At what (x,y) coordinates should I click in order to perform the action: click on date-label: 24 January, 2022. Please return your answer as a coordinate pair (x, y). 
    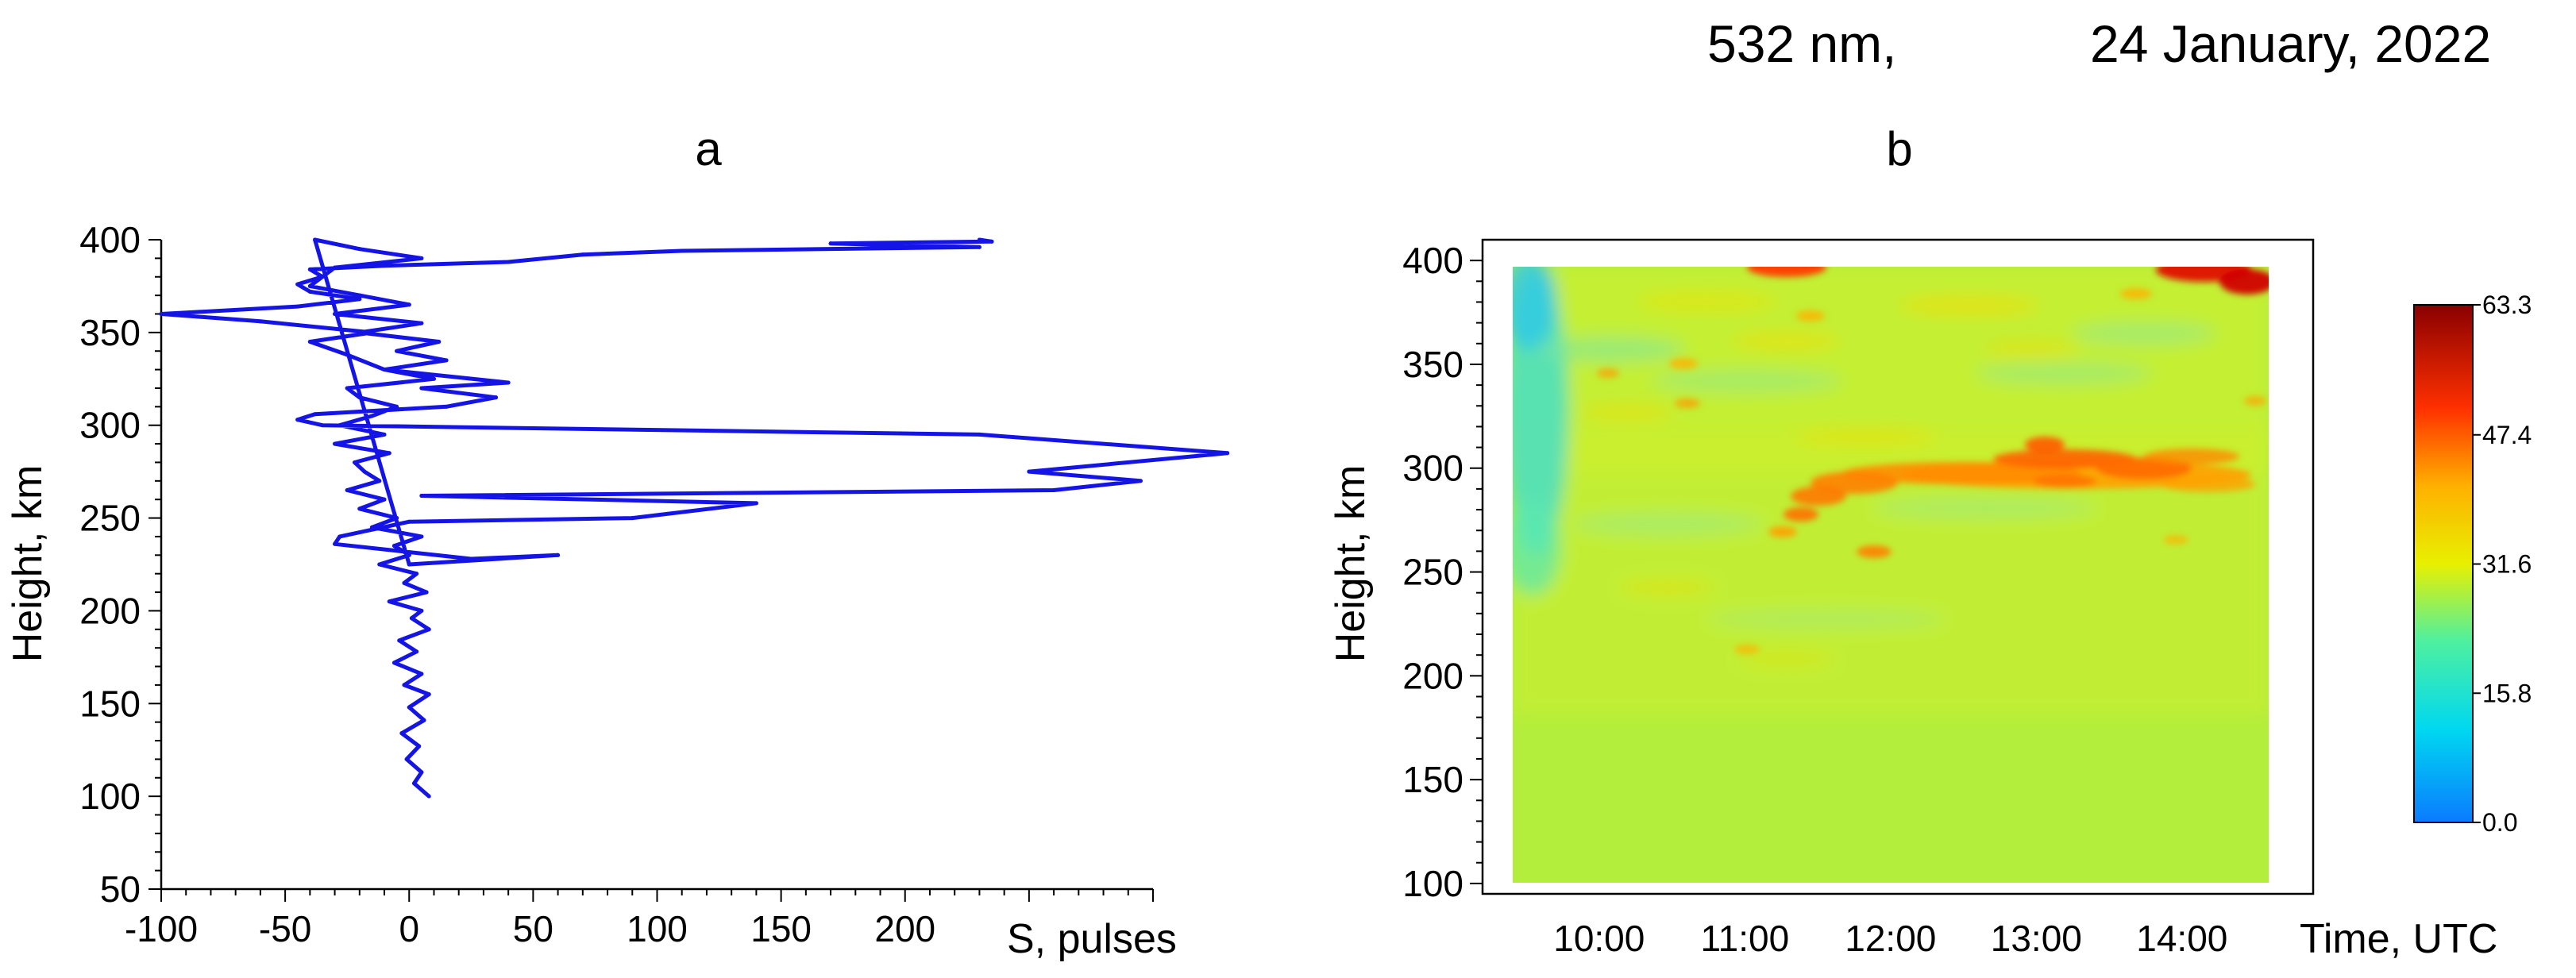
    Looking at the image, I should click on (2290, 43).